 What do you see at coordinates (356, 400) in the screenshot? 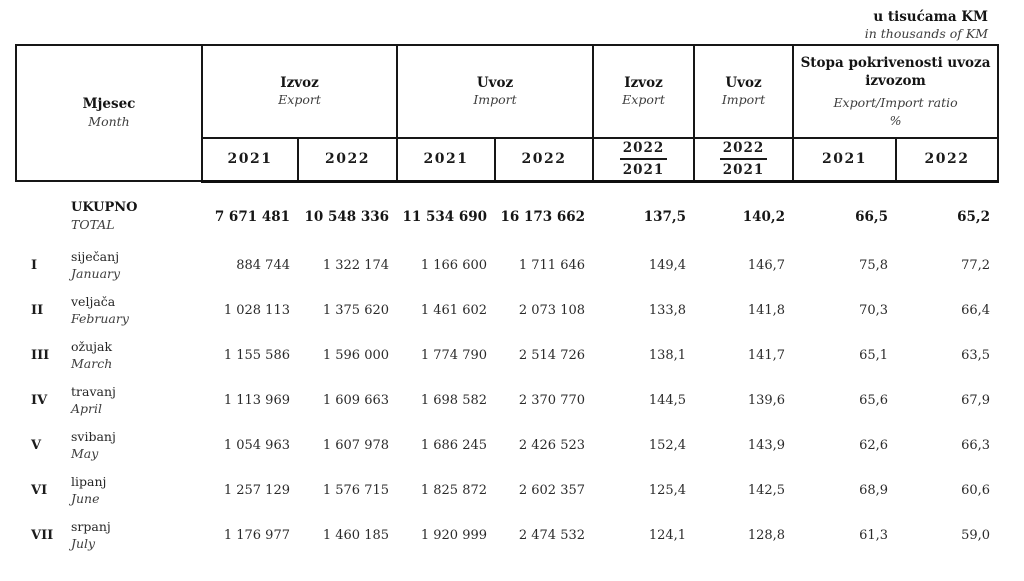
I see `value-export-2022: 1 609 663` at bounding box center [356, 400].